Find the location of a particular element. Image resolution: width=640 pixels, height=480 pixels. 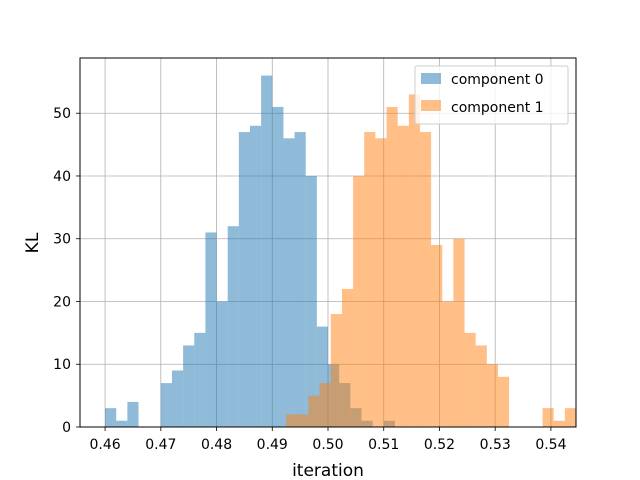

x-tick-label: 0.50 is located at coordinates (327, 445).